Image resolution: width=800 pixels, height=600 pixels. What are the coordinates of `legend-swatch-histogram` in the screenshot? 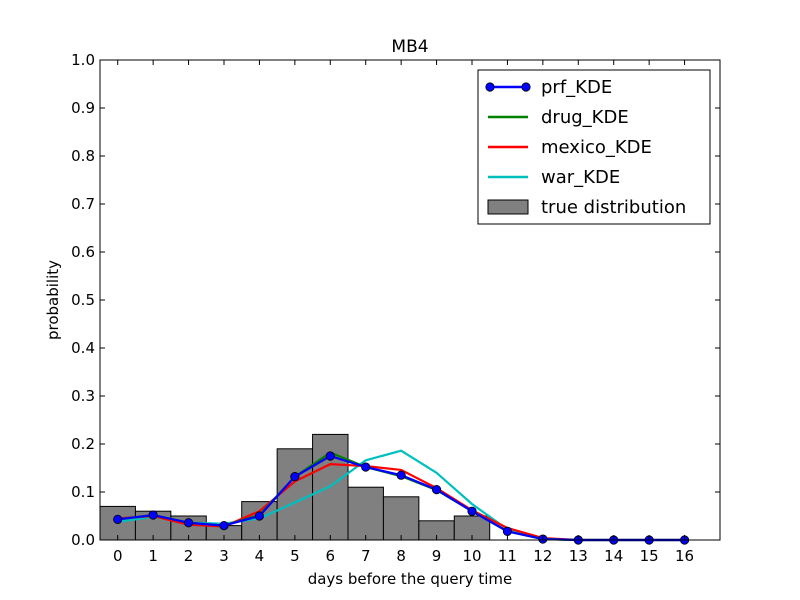 It's located at (508, 207).